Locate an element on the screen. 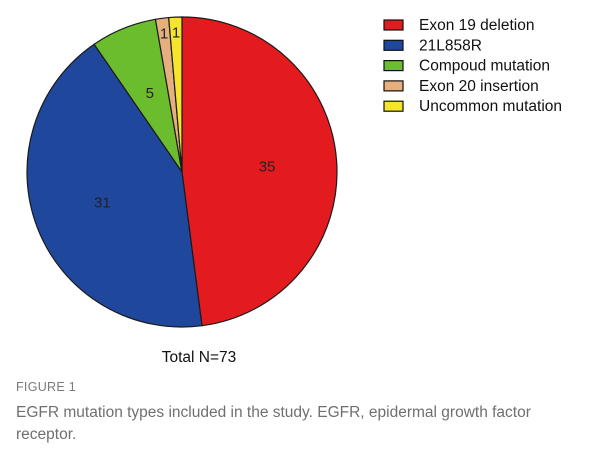 The image size is (592, 456). pie-slice-uncommon-mutation is located at coordinates (175, 94).